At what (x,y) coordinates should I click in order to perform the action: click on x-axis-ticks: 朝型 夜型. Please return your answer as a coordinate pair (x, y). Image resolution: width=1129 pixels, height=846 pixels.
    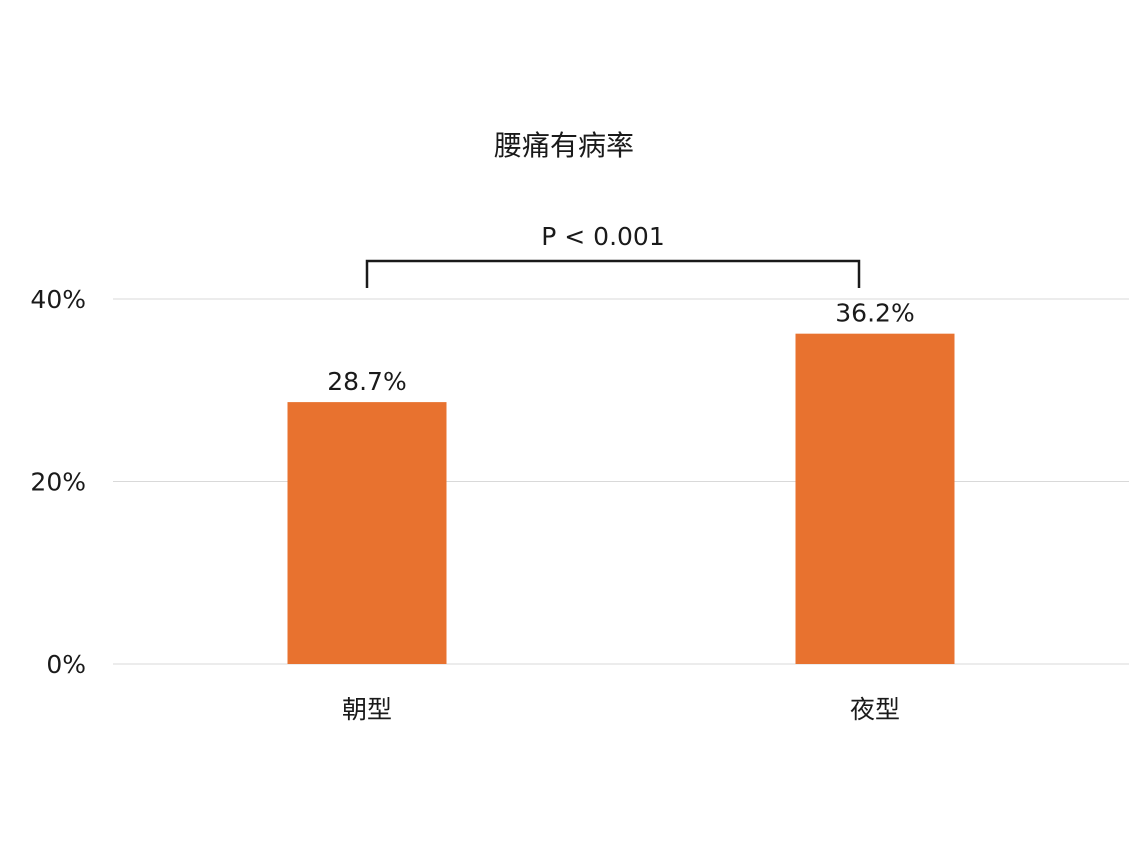
    Looking at the image, I should click on (621, 709).